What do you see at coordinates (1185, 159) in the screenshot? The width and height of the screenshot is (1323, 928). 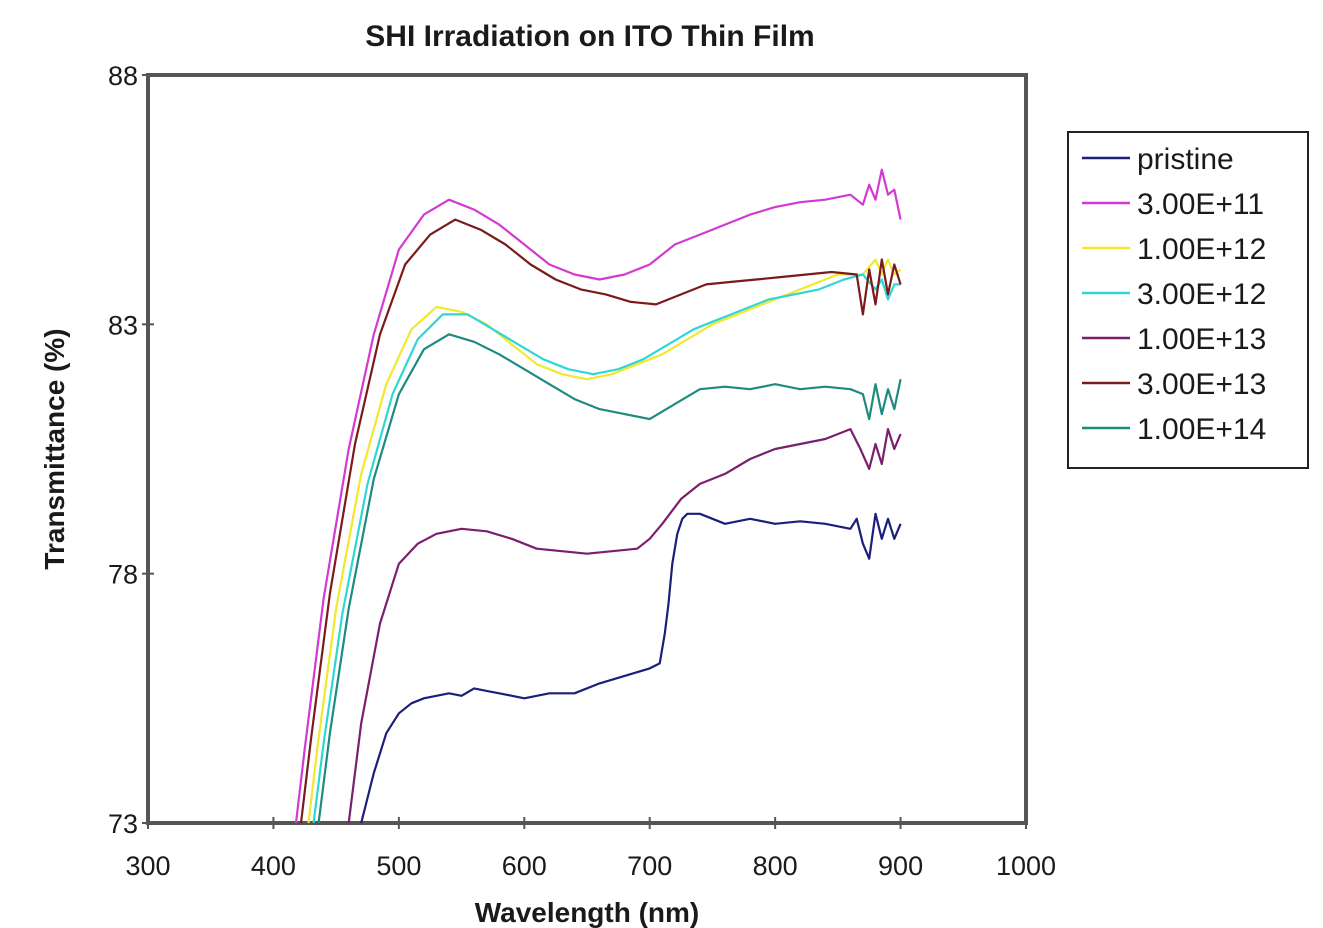 I see `legend-label: pristine` at bounding box center [1185, 159].